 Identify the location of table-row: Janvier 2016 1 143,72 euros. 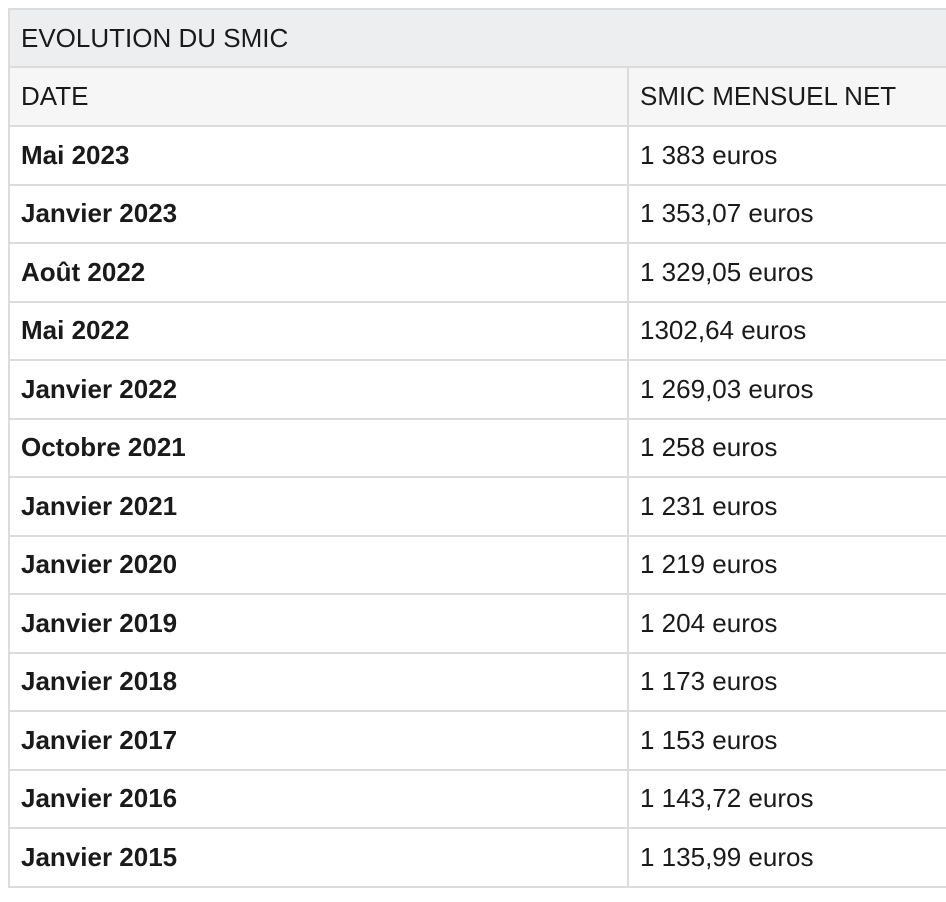
(478, 799).